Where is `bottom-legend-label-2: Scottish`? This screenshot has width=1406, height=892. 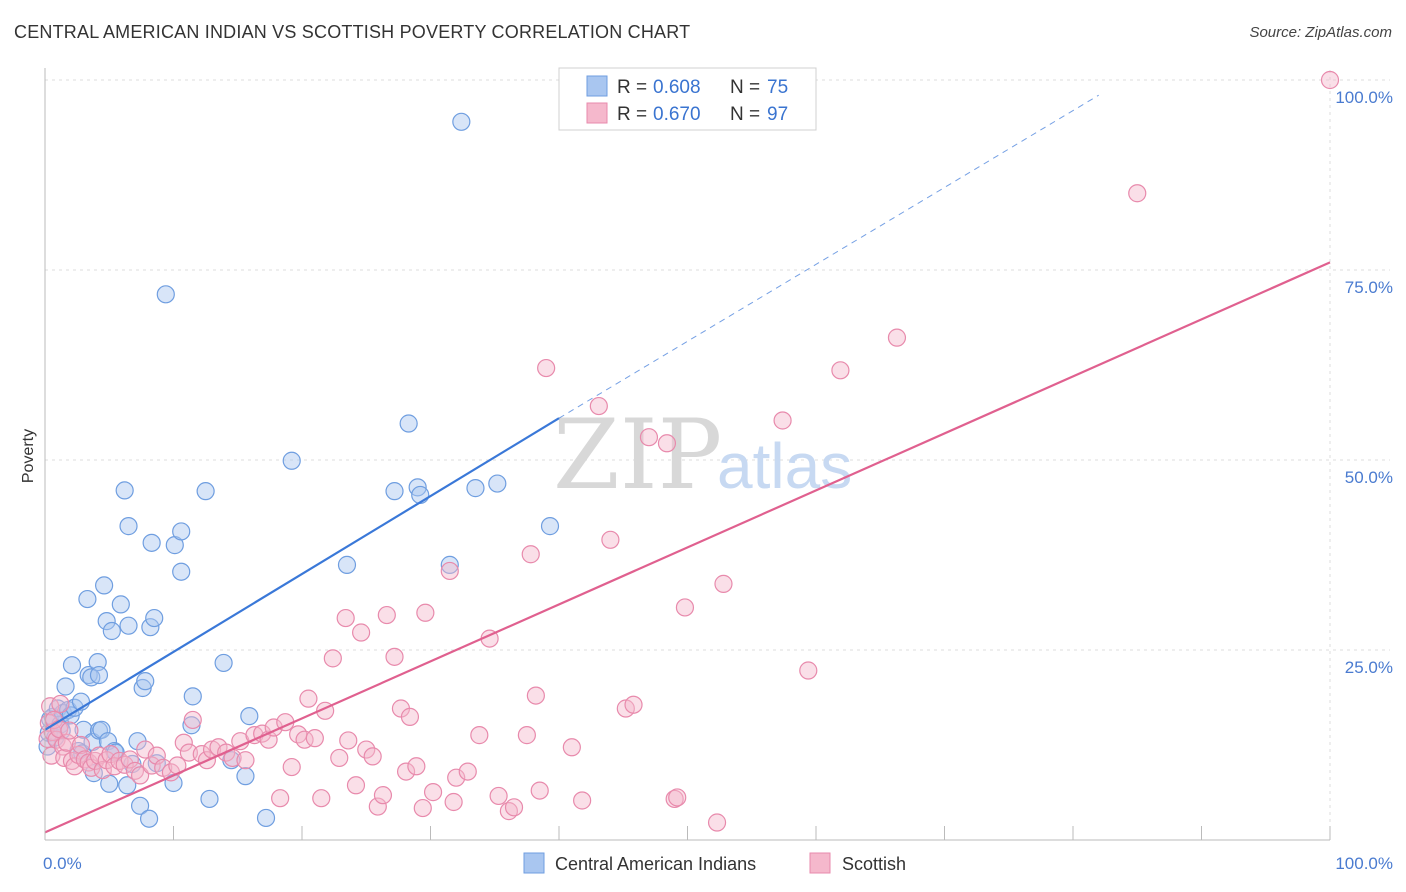
bottom-legend-label-2: Scottish is located at coordinates (874, 864).